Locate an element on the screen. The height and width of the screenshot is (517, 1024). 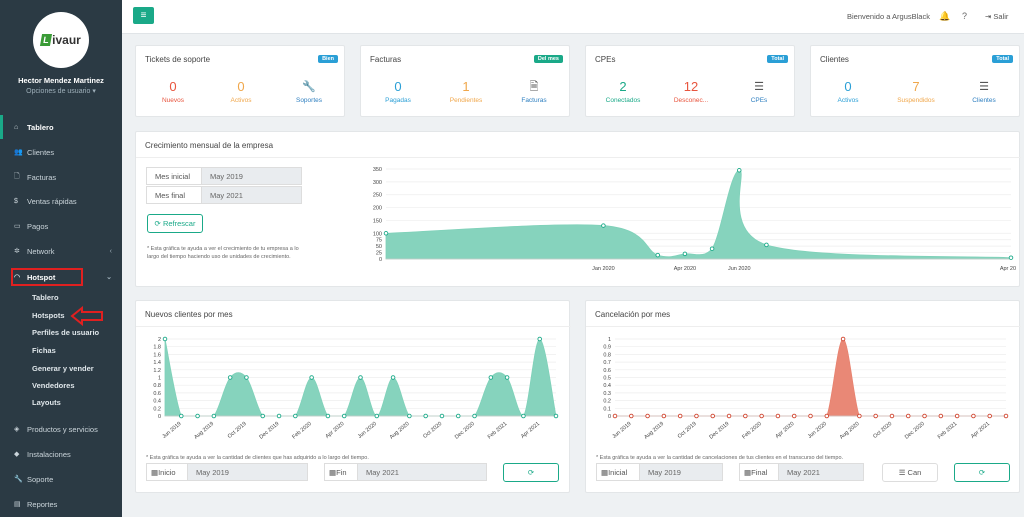
home-icon: ⌂ is located at coordinates (16, 127).